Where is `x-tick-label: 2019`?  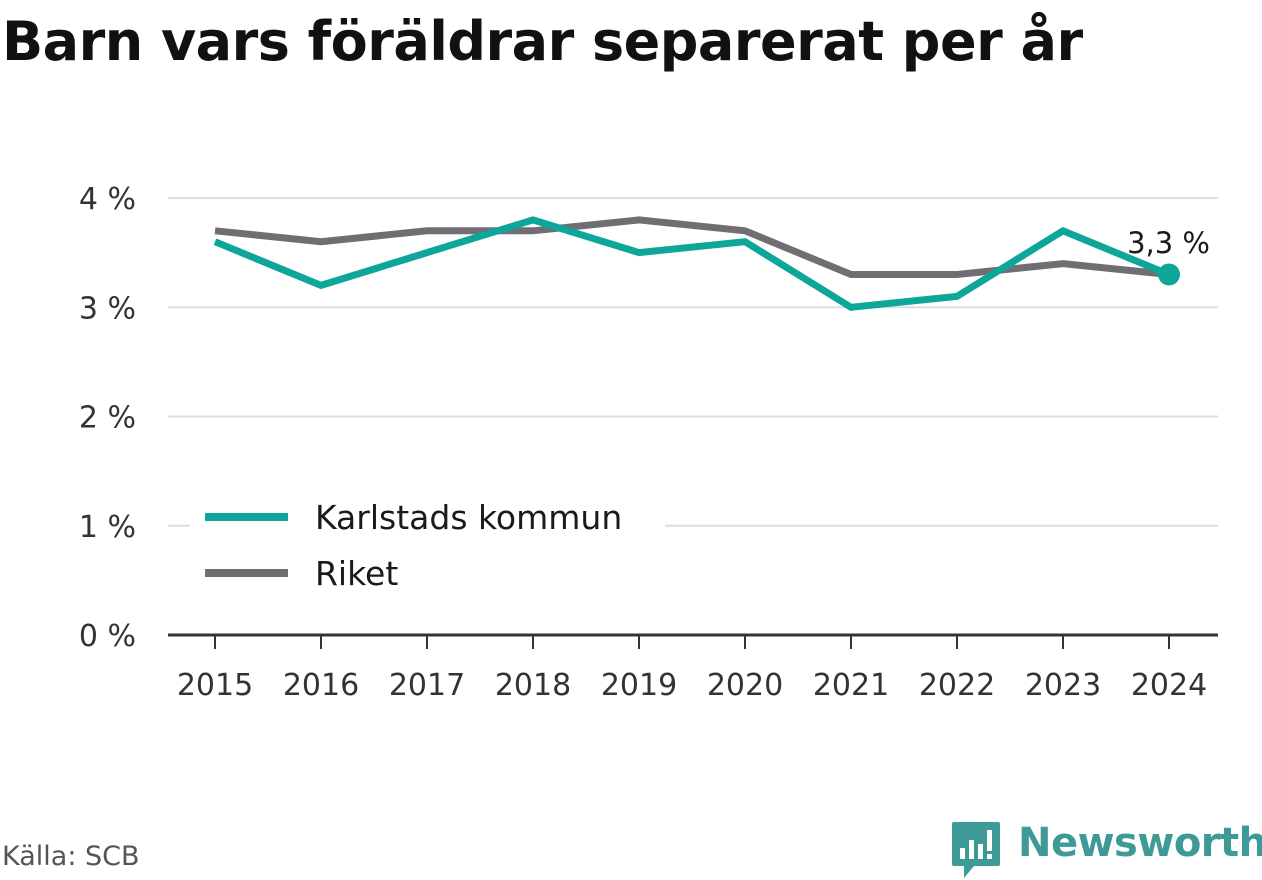 x-tick-label: 2019 is located at coordinates (639, 685).